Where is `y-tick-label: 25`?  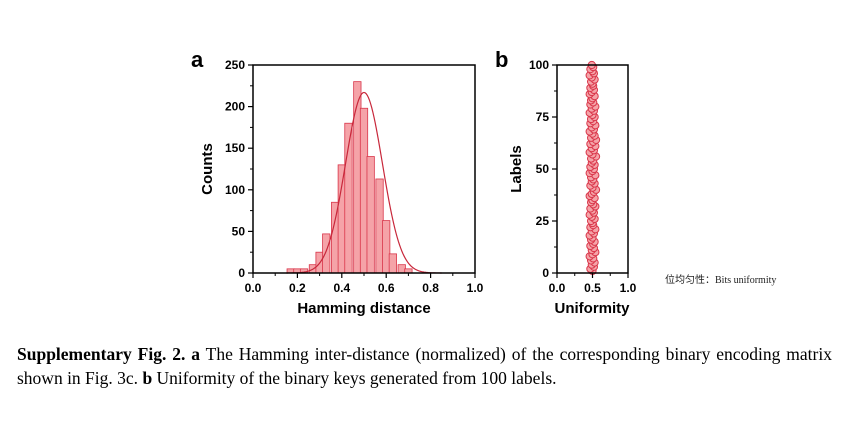 y-tick-label: 25 is located at coordinates (543, 221).